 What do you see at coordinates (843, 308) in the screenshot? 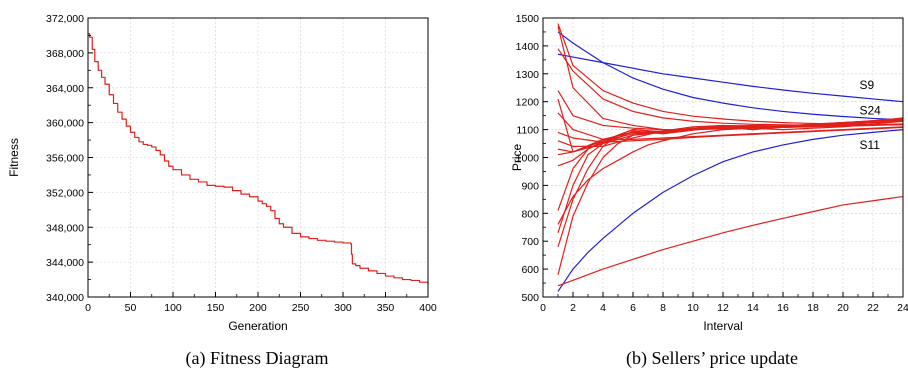
I see `x-tick-label: 20` at bounding box center [843, 308].